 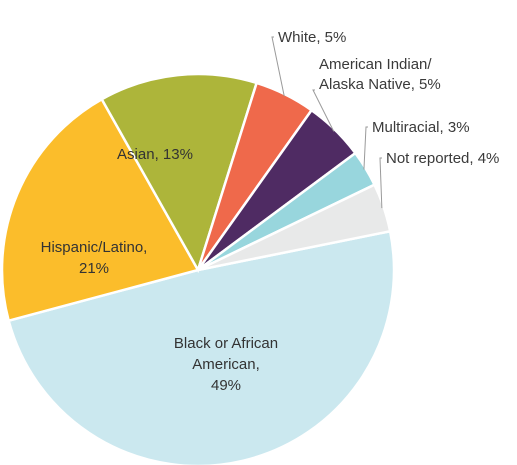 I want to click on slice-label-3-line-0: White, 5%, so click(x=312, y=37).